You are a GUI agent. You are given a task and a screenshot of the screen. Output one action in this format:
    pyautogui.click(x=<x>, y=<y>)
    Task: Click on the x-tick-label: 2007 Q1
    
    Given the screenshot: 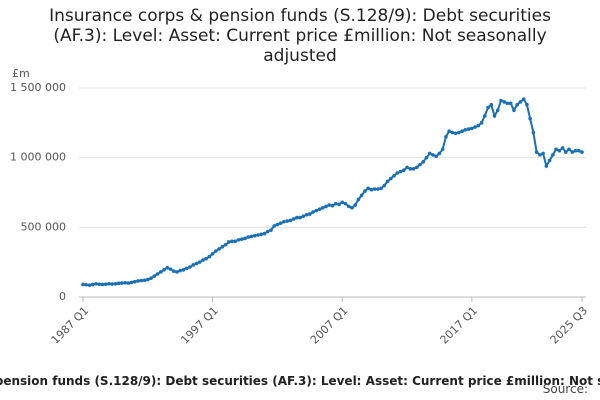 What is the action you would take?
    pyautogui.click(x=329, y=325)
    